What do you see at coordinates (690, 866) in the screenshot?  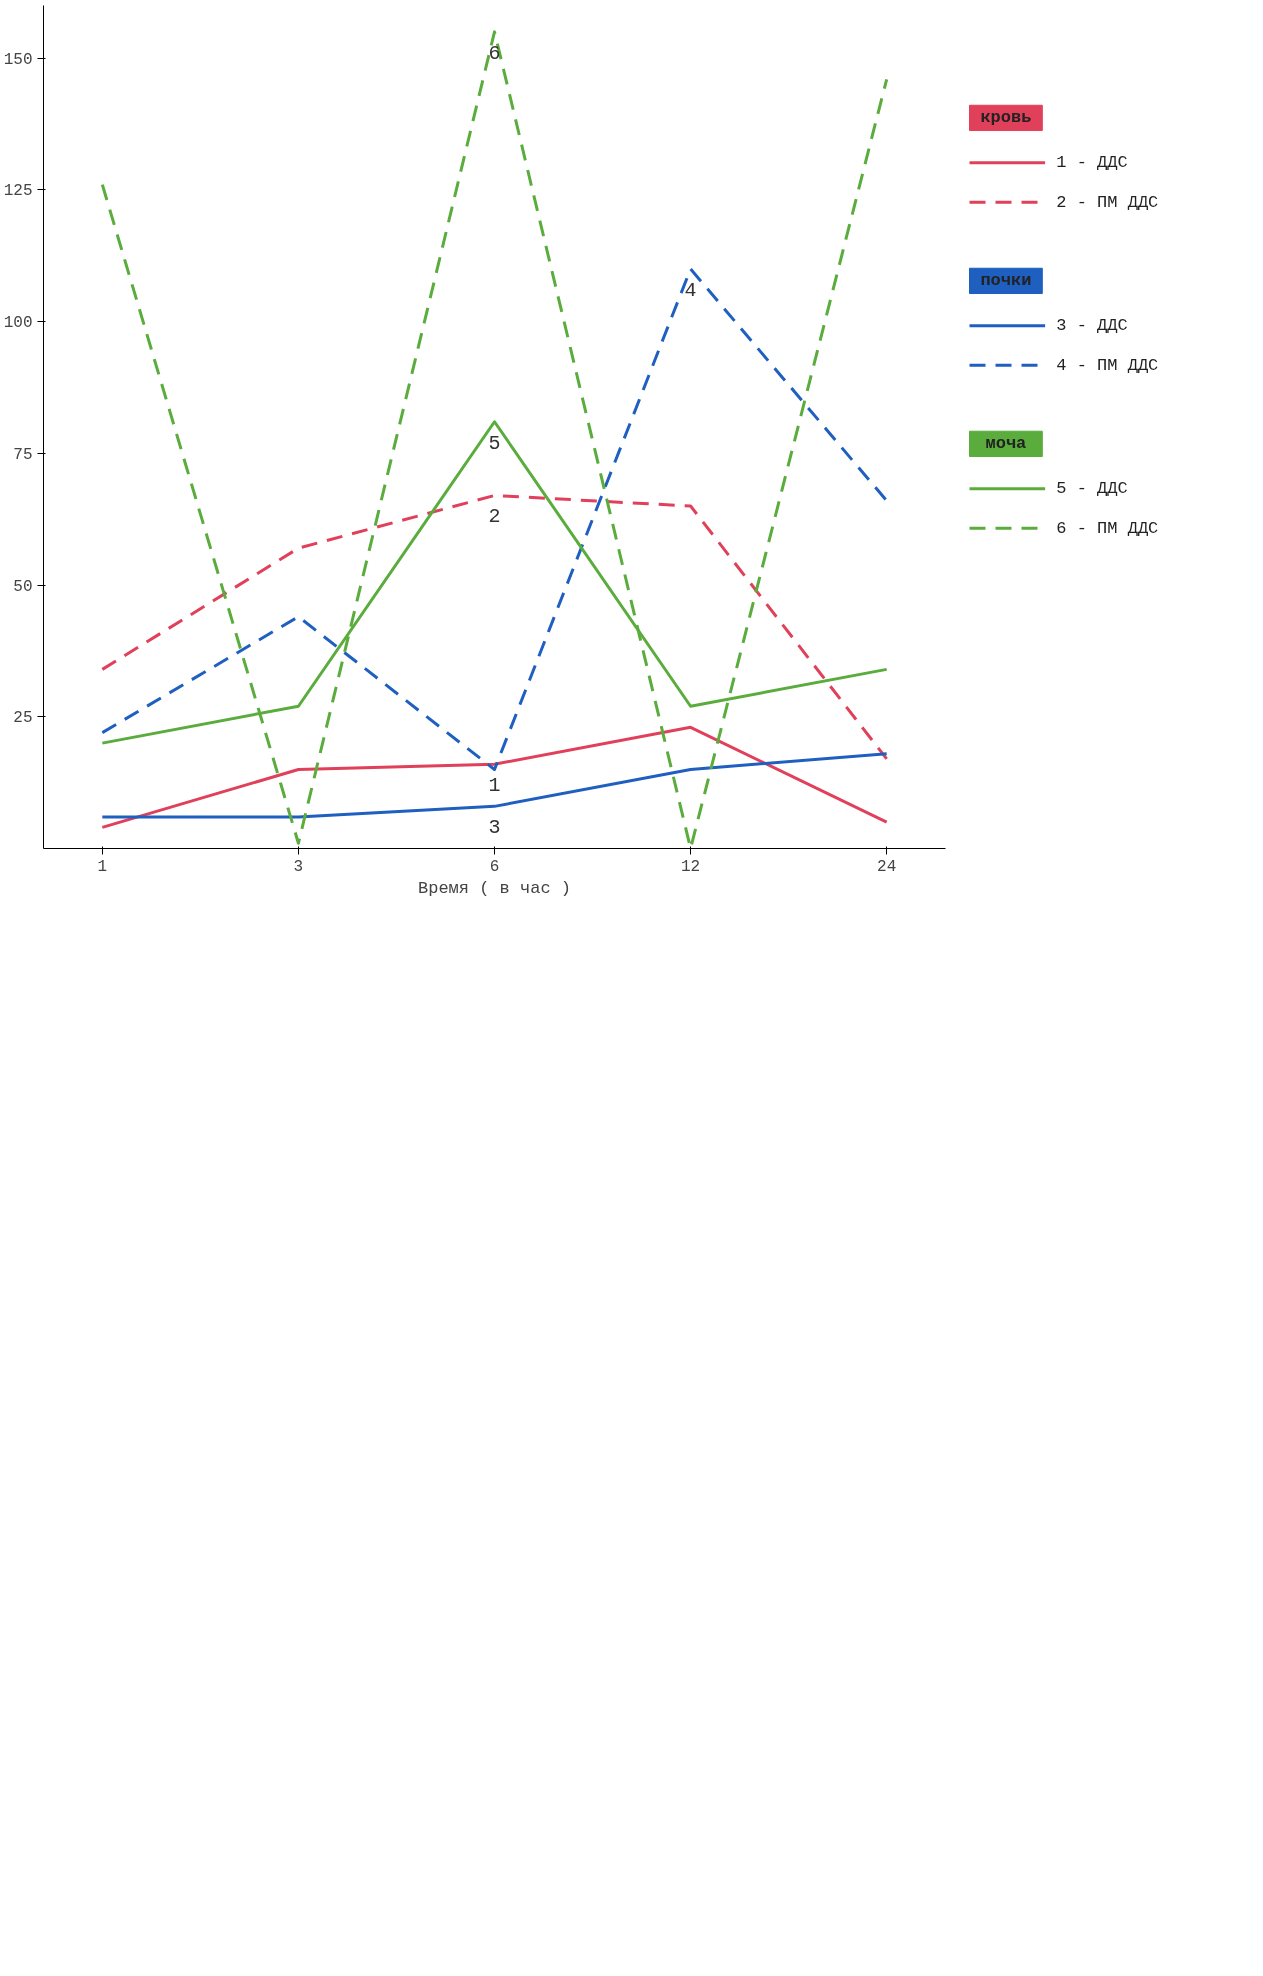 I see `x-tick-label: 12` at bounding box center [690, 866].